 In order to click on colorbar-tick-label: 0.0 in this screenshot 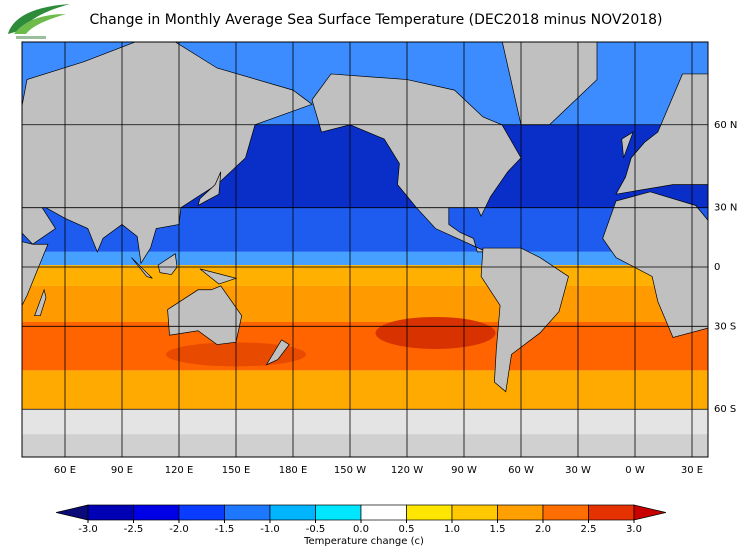, I will do `click(361, 529)`.